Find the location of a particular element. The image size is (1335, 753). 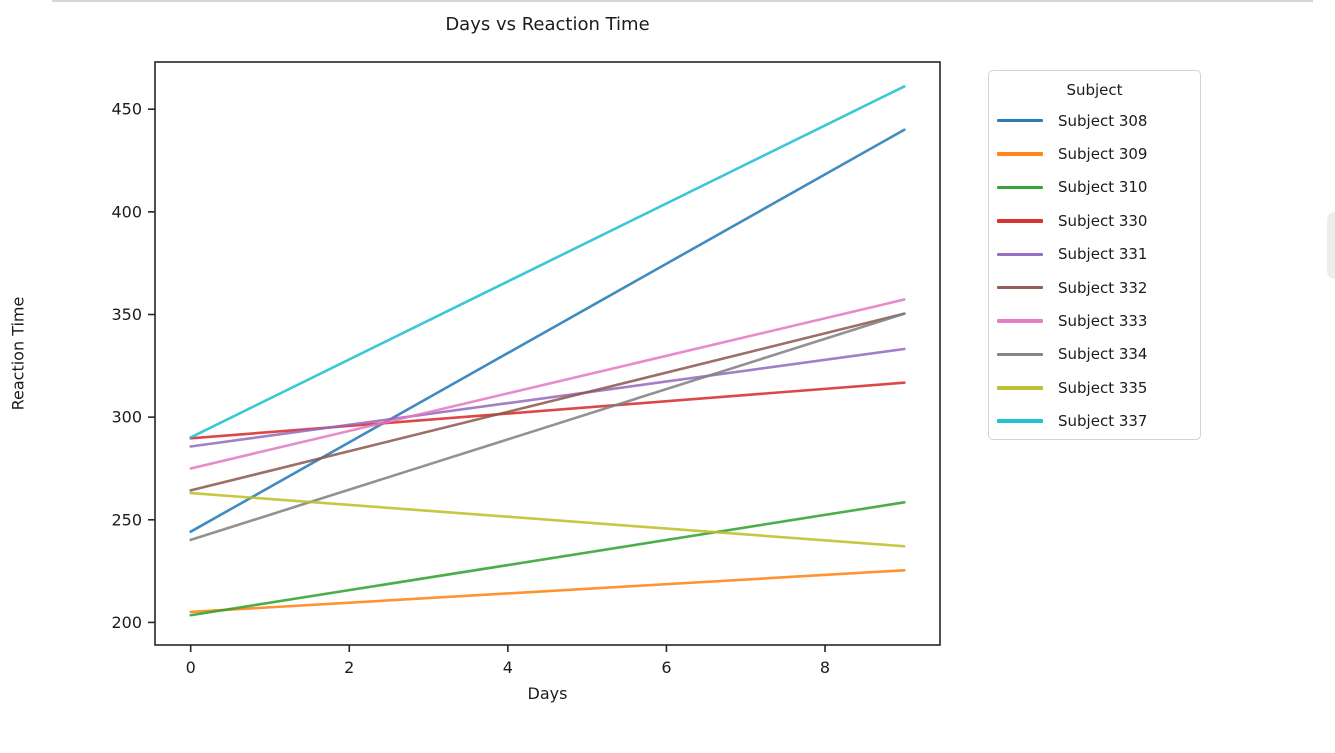

y-tick-label: 300 is located at coordinates (126, 417).